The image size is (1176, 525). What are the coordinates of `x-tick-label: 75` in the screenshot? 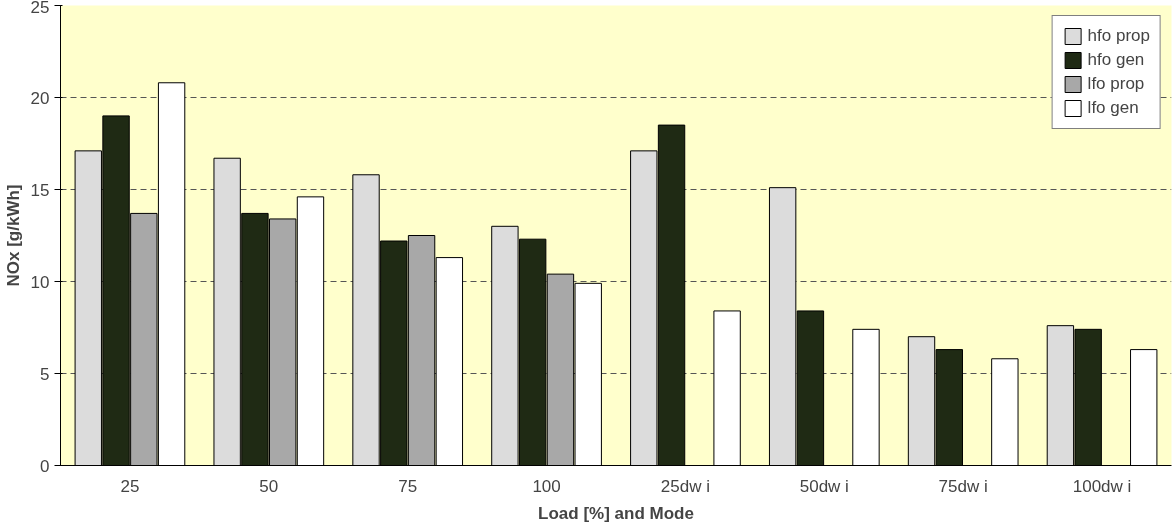 It's located at (408, 486).